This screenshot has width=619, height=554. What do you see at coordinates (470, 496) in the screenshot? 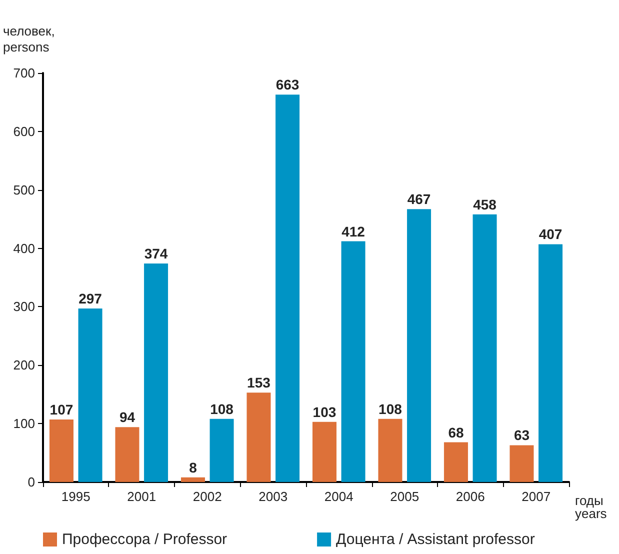
I see `x-tick-label: 2006` at bounding box center [470, 496].